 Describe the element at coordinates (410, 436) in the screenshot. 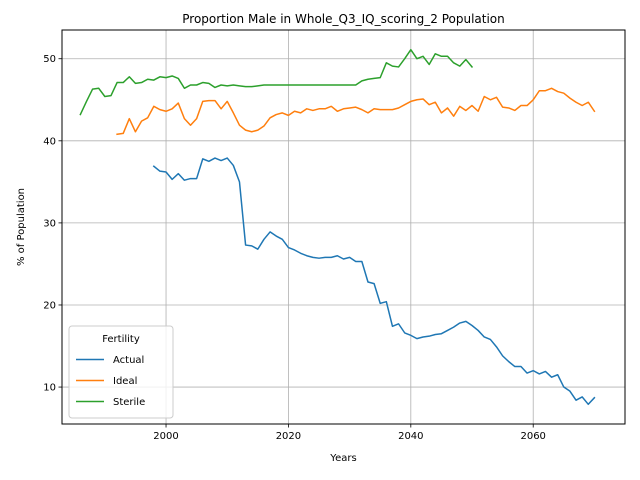

I see `x-tick-label: 2040` at that location.